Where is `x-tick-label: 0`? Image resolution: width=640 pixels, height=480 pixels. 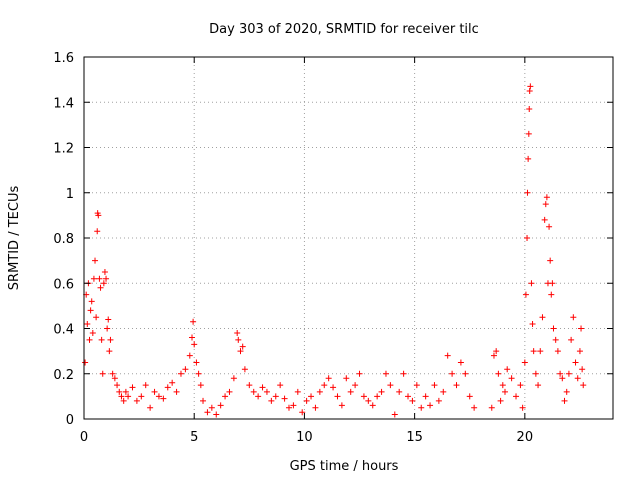 x-tick-label: 0 is located at coordinates (84, 437).